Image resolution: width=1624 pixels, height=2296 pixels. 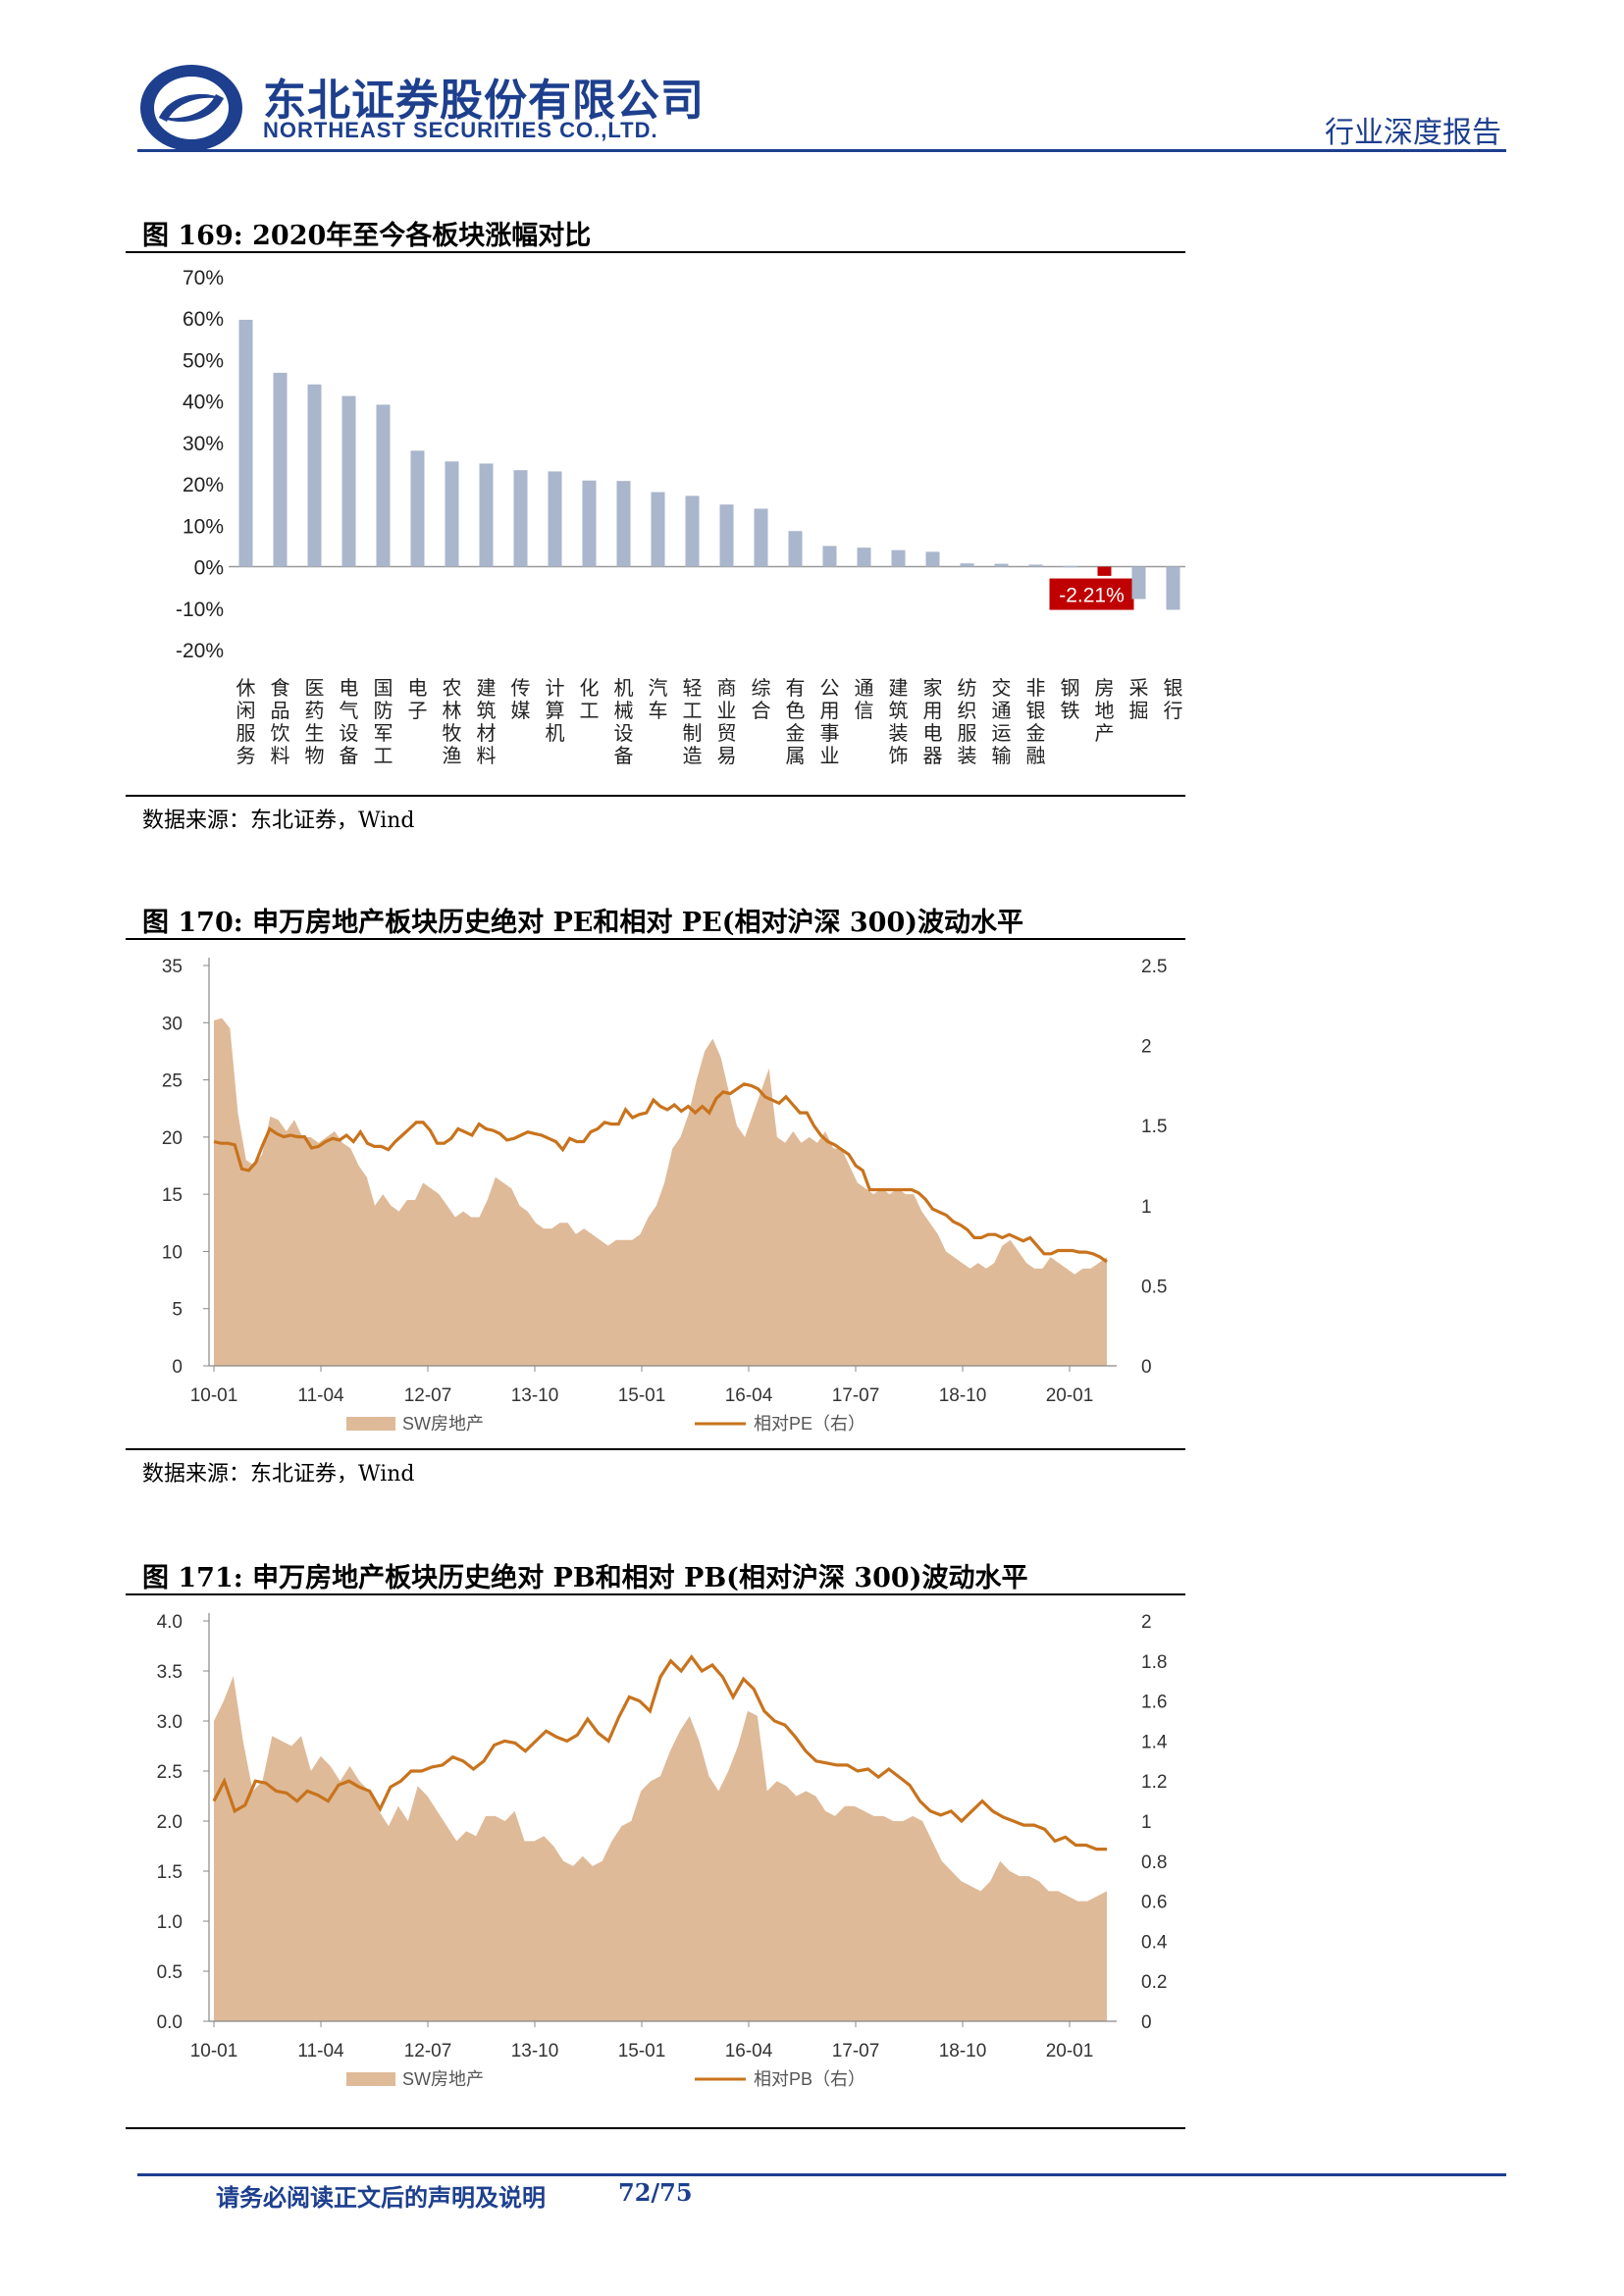 What do you see at coordinates (1154, 1942) in the screenshot?
I see `y-right-tick-label: 0.4` at bounding box center [1154, 1942].